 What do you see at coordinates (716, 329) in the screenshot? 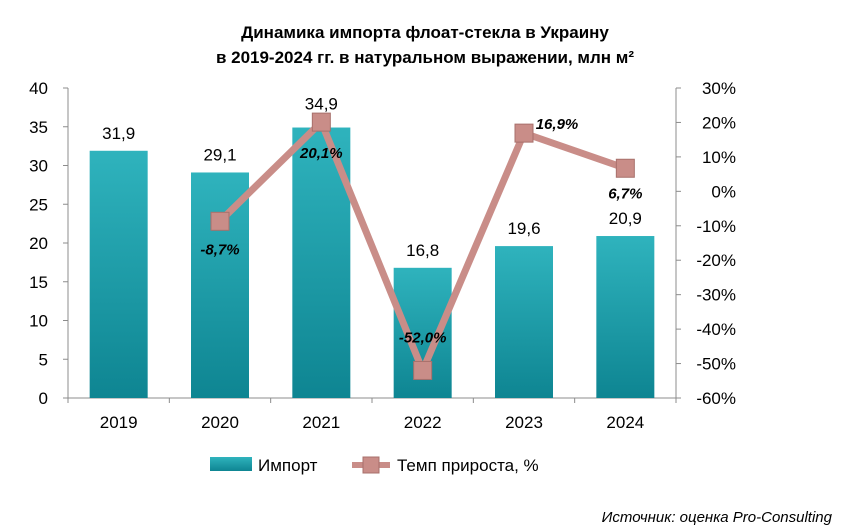
I see `right-tick-label: -40%` at bounding box center [716, 329].